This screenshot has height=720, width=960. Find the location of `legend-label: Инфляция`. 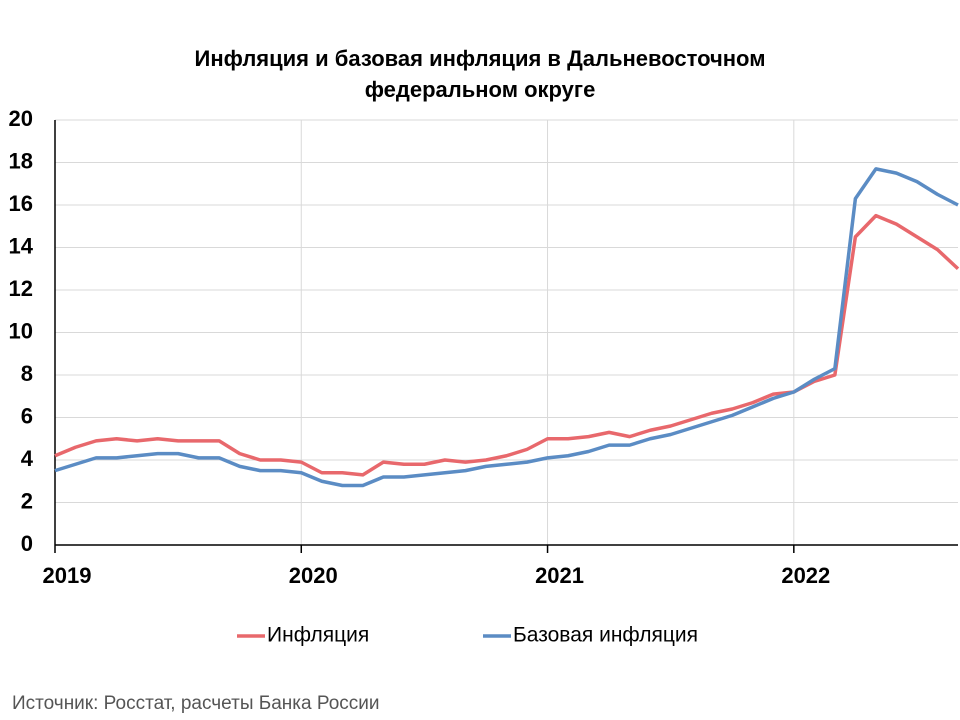

legend-label: Инфляция is located at coordinates (318, 635).